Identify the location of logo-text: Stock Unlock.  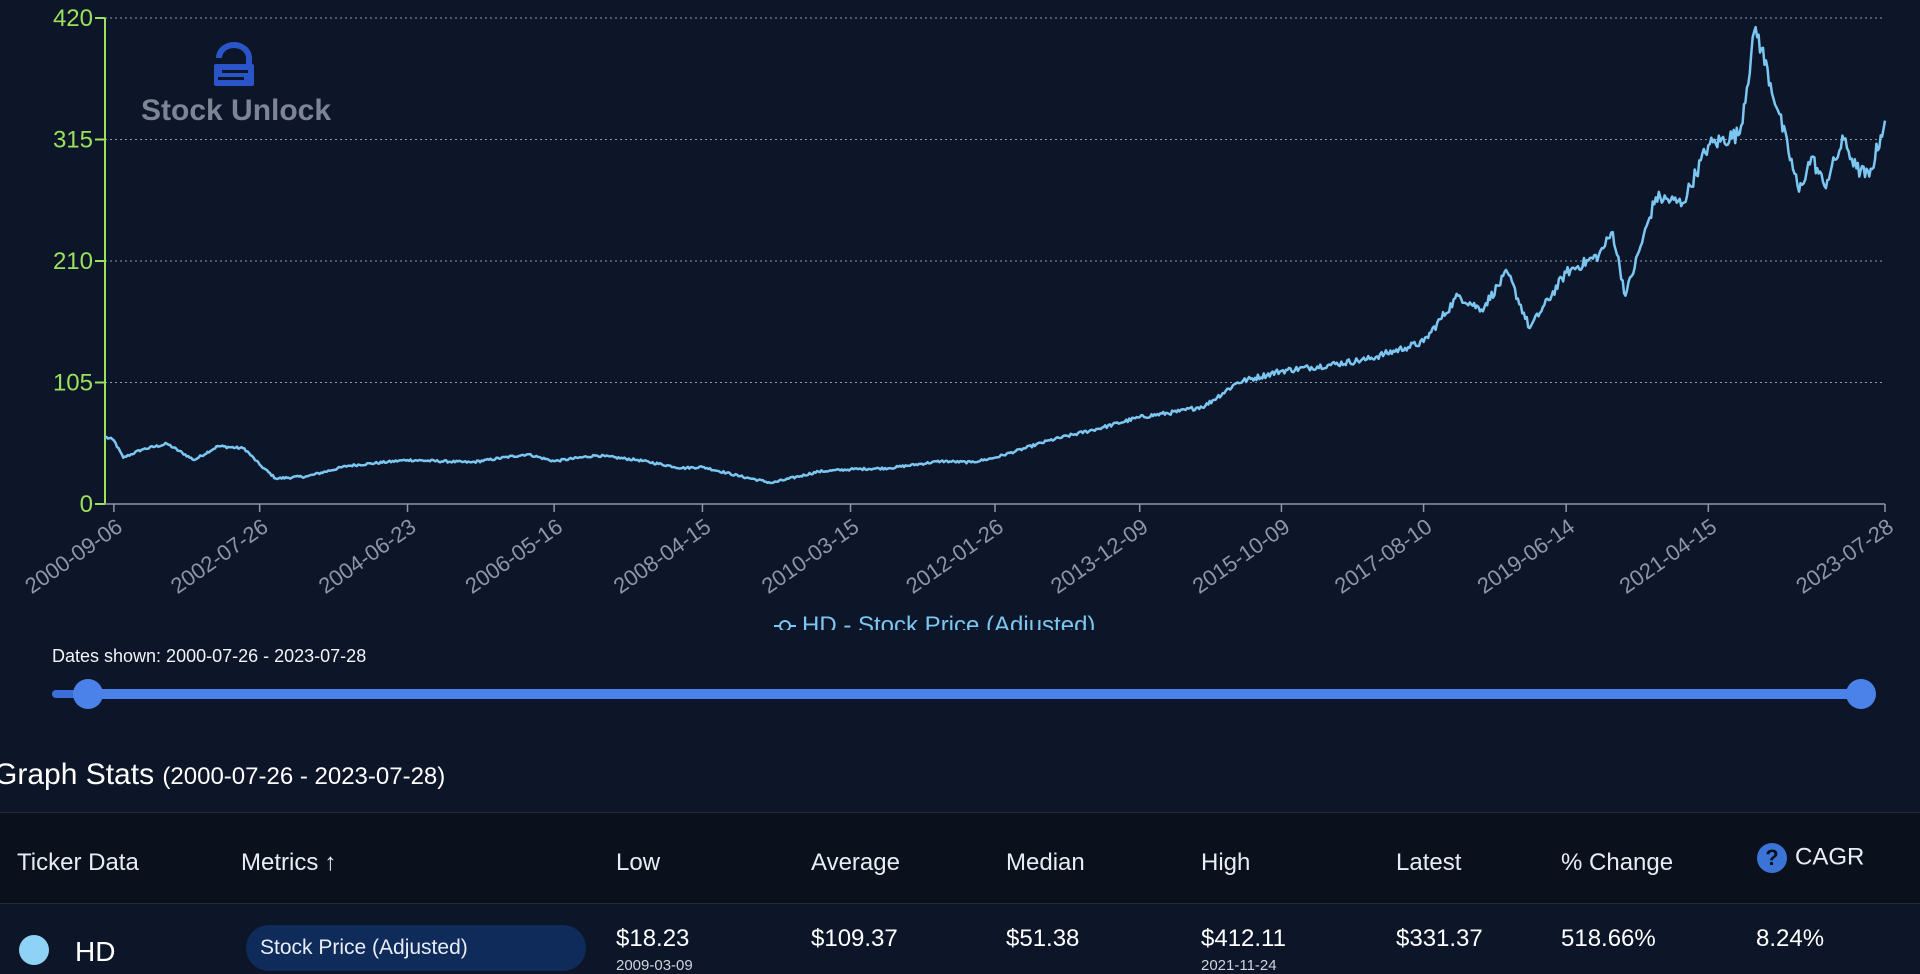
(236, 110).